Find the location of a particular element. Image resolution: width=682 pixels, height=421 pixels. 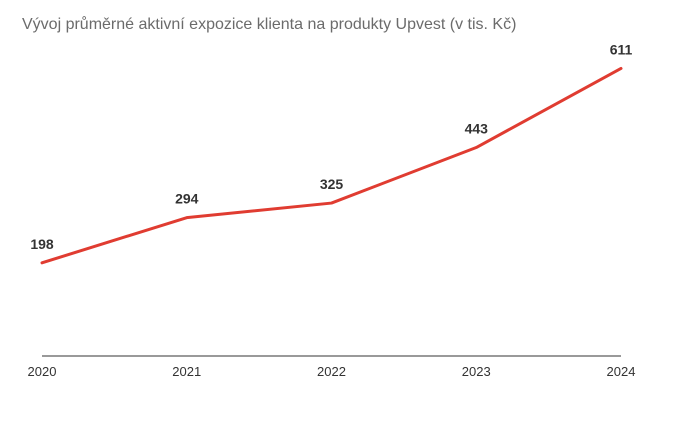

x-tick-label: 2022 is located at coordinates (331, 371).